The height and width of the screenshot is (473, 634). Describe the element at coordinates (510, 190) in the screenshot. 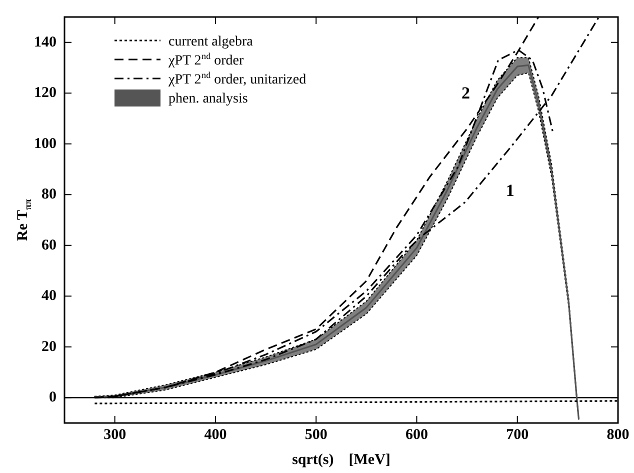

I see `annotation: 1` at that location.